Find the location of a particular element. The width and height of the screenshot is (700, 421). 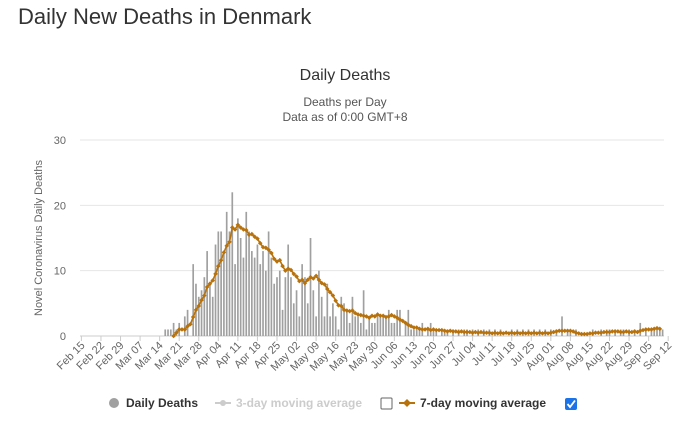

legend-3-day-average: 3-day moving average is located at coordinates (288, 403).